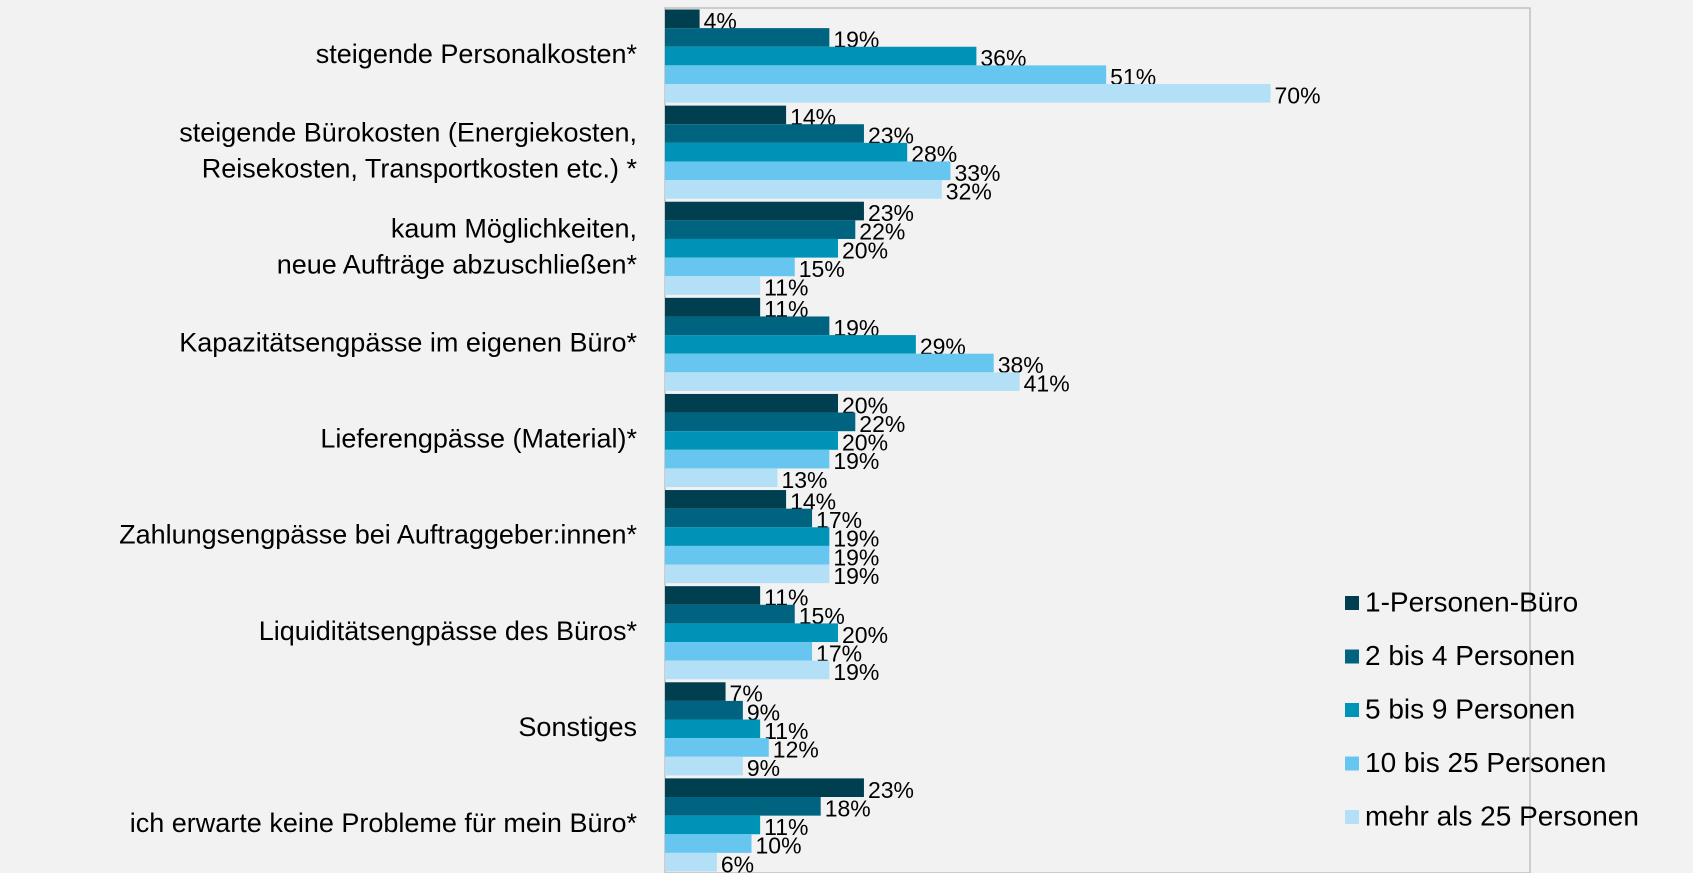 This screenshot has height=873, width=1693. Describe the element at coordinates (448, 631) in the screenshot. I see `category-label: Liquiditätsengpässe des Büros*` at that location.